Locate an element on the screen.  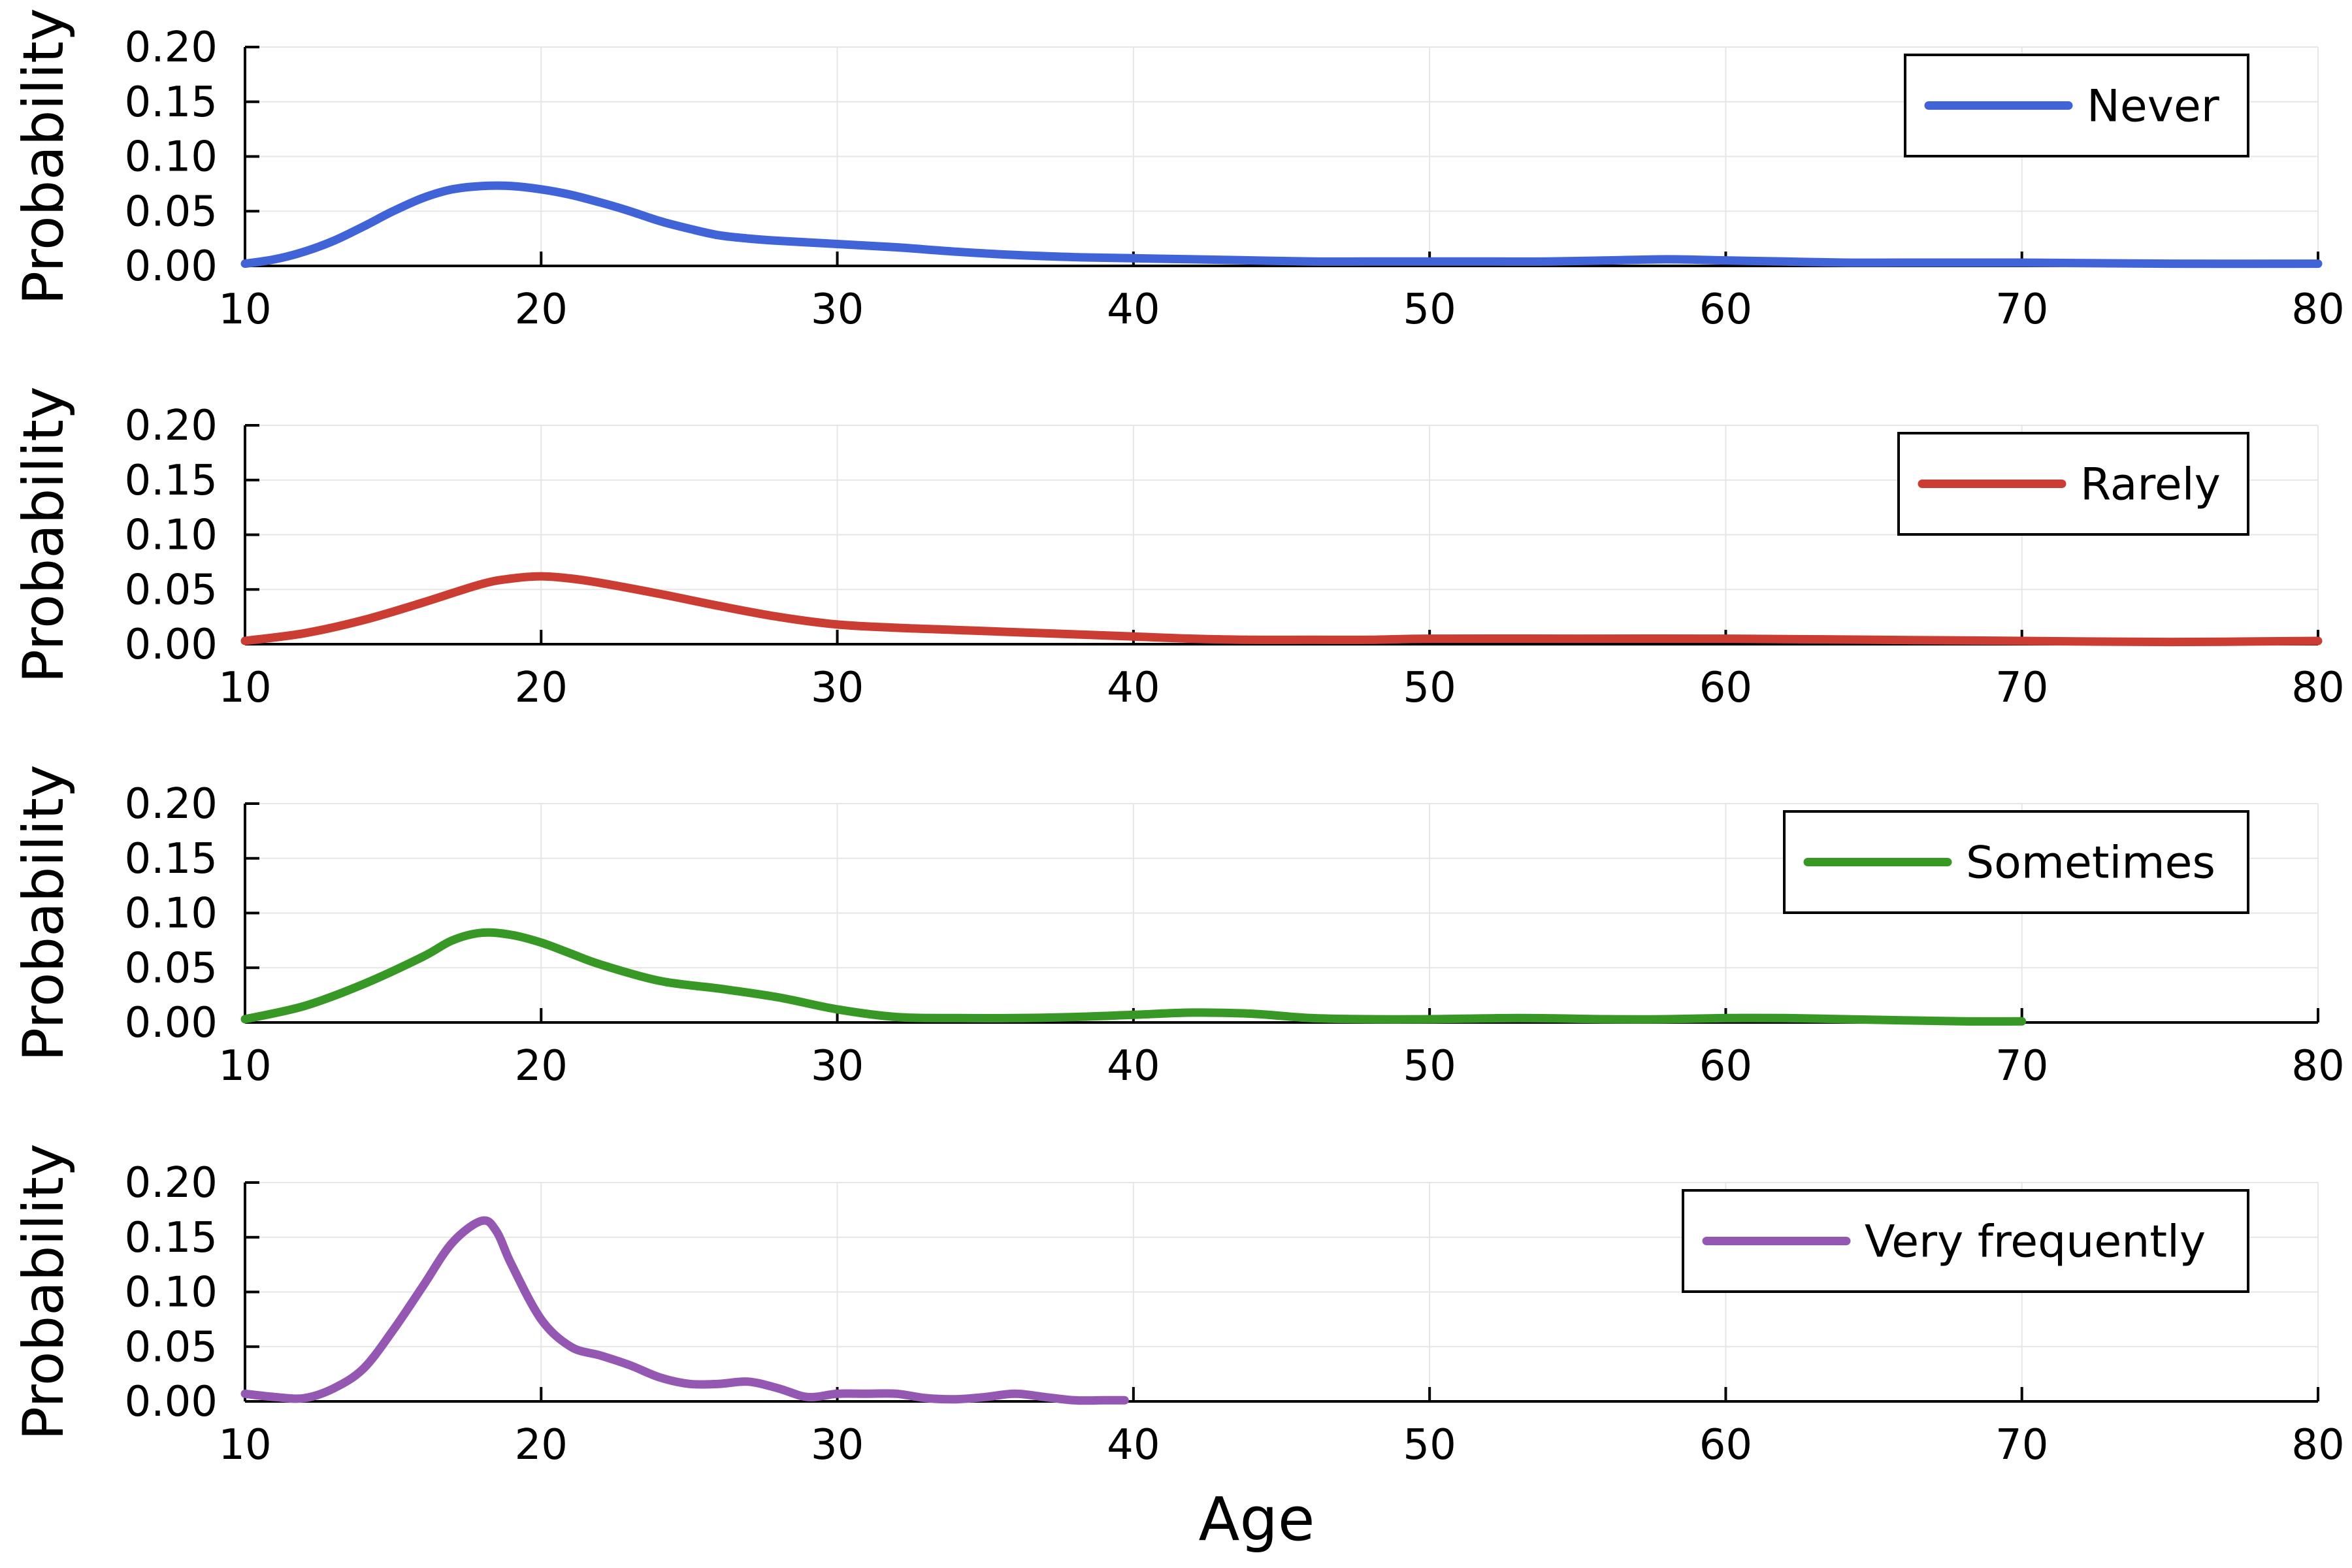
series-line-sometimes is located at coordinates (1133, 977).